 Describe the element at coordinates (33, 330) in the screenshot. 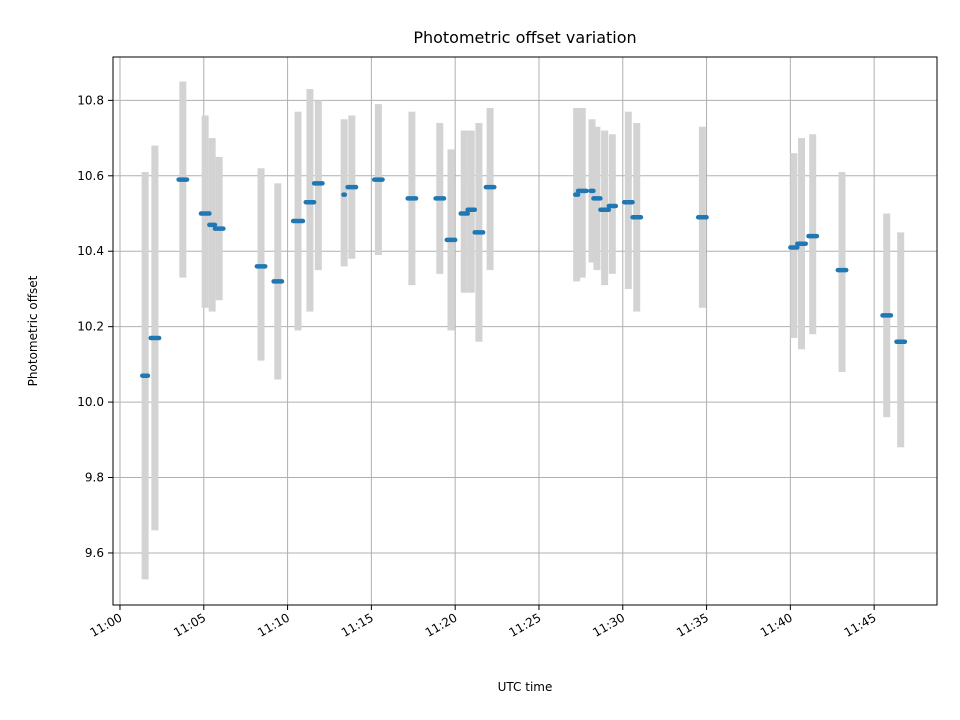

I see `y-axis-label: Photometric offset` at that location.